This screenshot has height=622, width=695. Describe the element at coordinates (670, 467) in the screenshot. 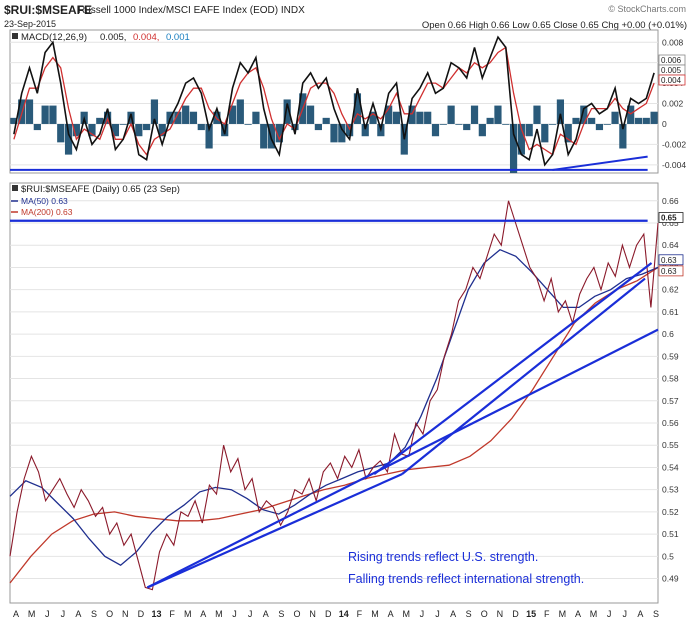

I see `price-tick-label: 0.54` at that location.